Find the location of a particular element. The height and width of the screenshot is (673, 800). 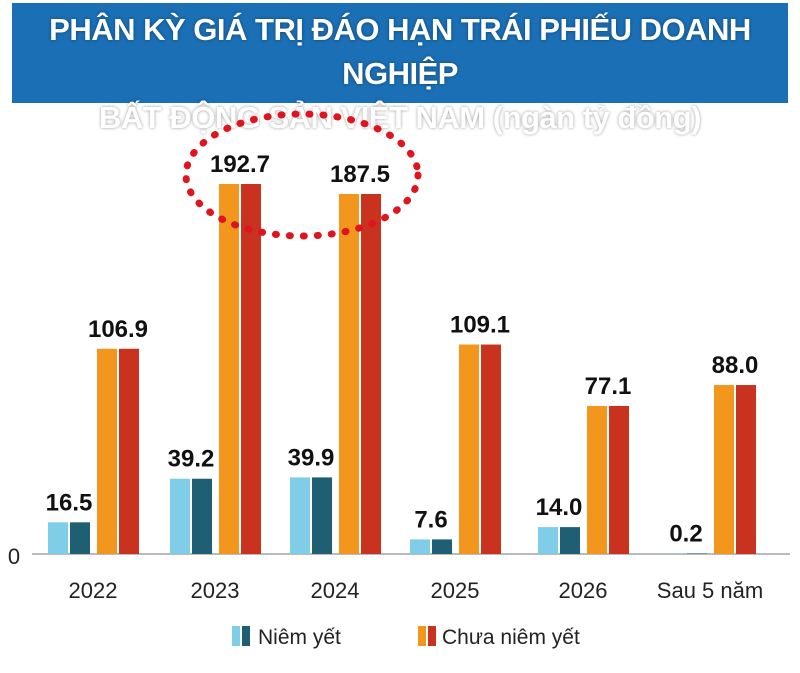

legend-swatch-listed-light is located at coordinates (236, 636).